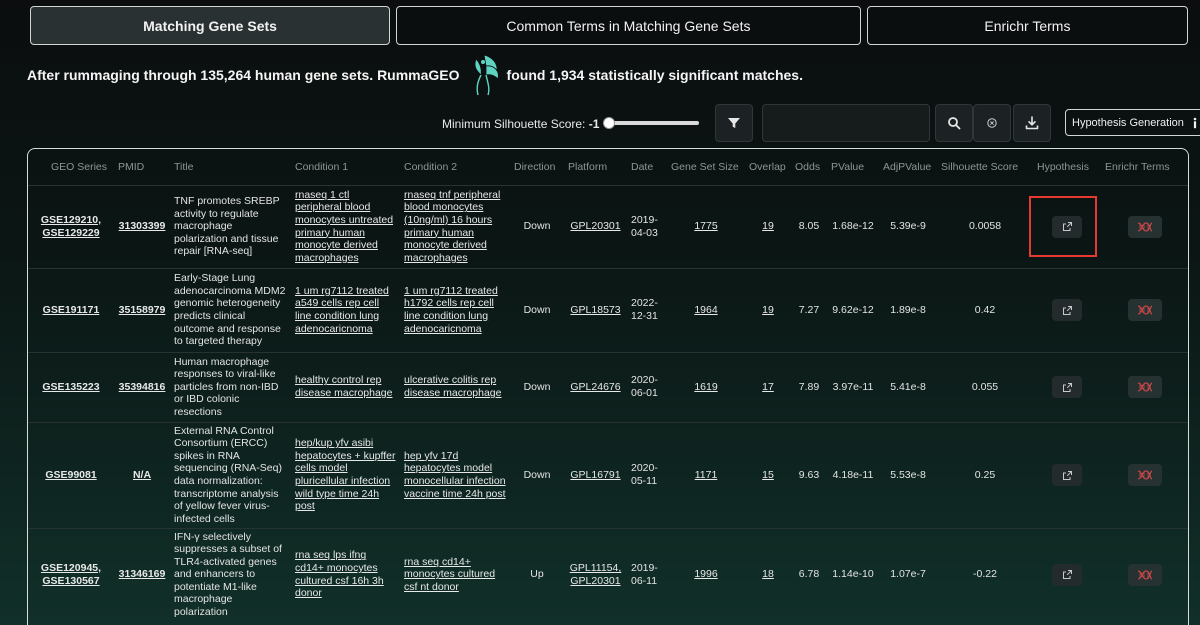 This screenshot has height=625, width=1200. I want to click on col-header-date: Date, so click(642, 166).